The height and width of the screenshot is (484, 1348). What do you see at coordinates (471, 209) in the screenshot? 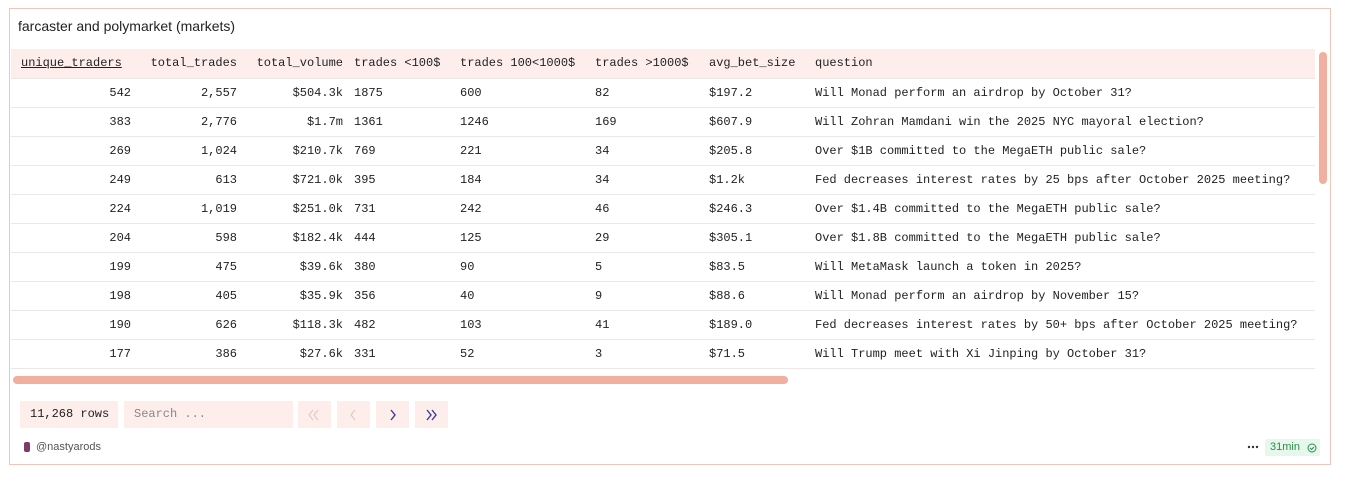
I see `table-cell: 242` at bounding box center [471, 209].